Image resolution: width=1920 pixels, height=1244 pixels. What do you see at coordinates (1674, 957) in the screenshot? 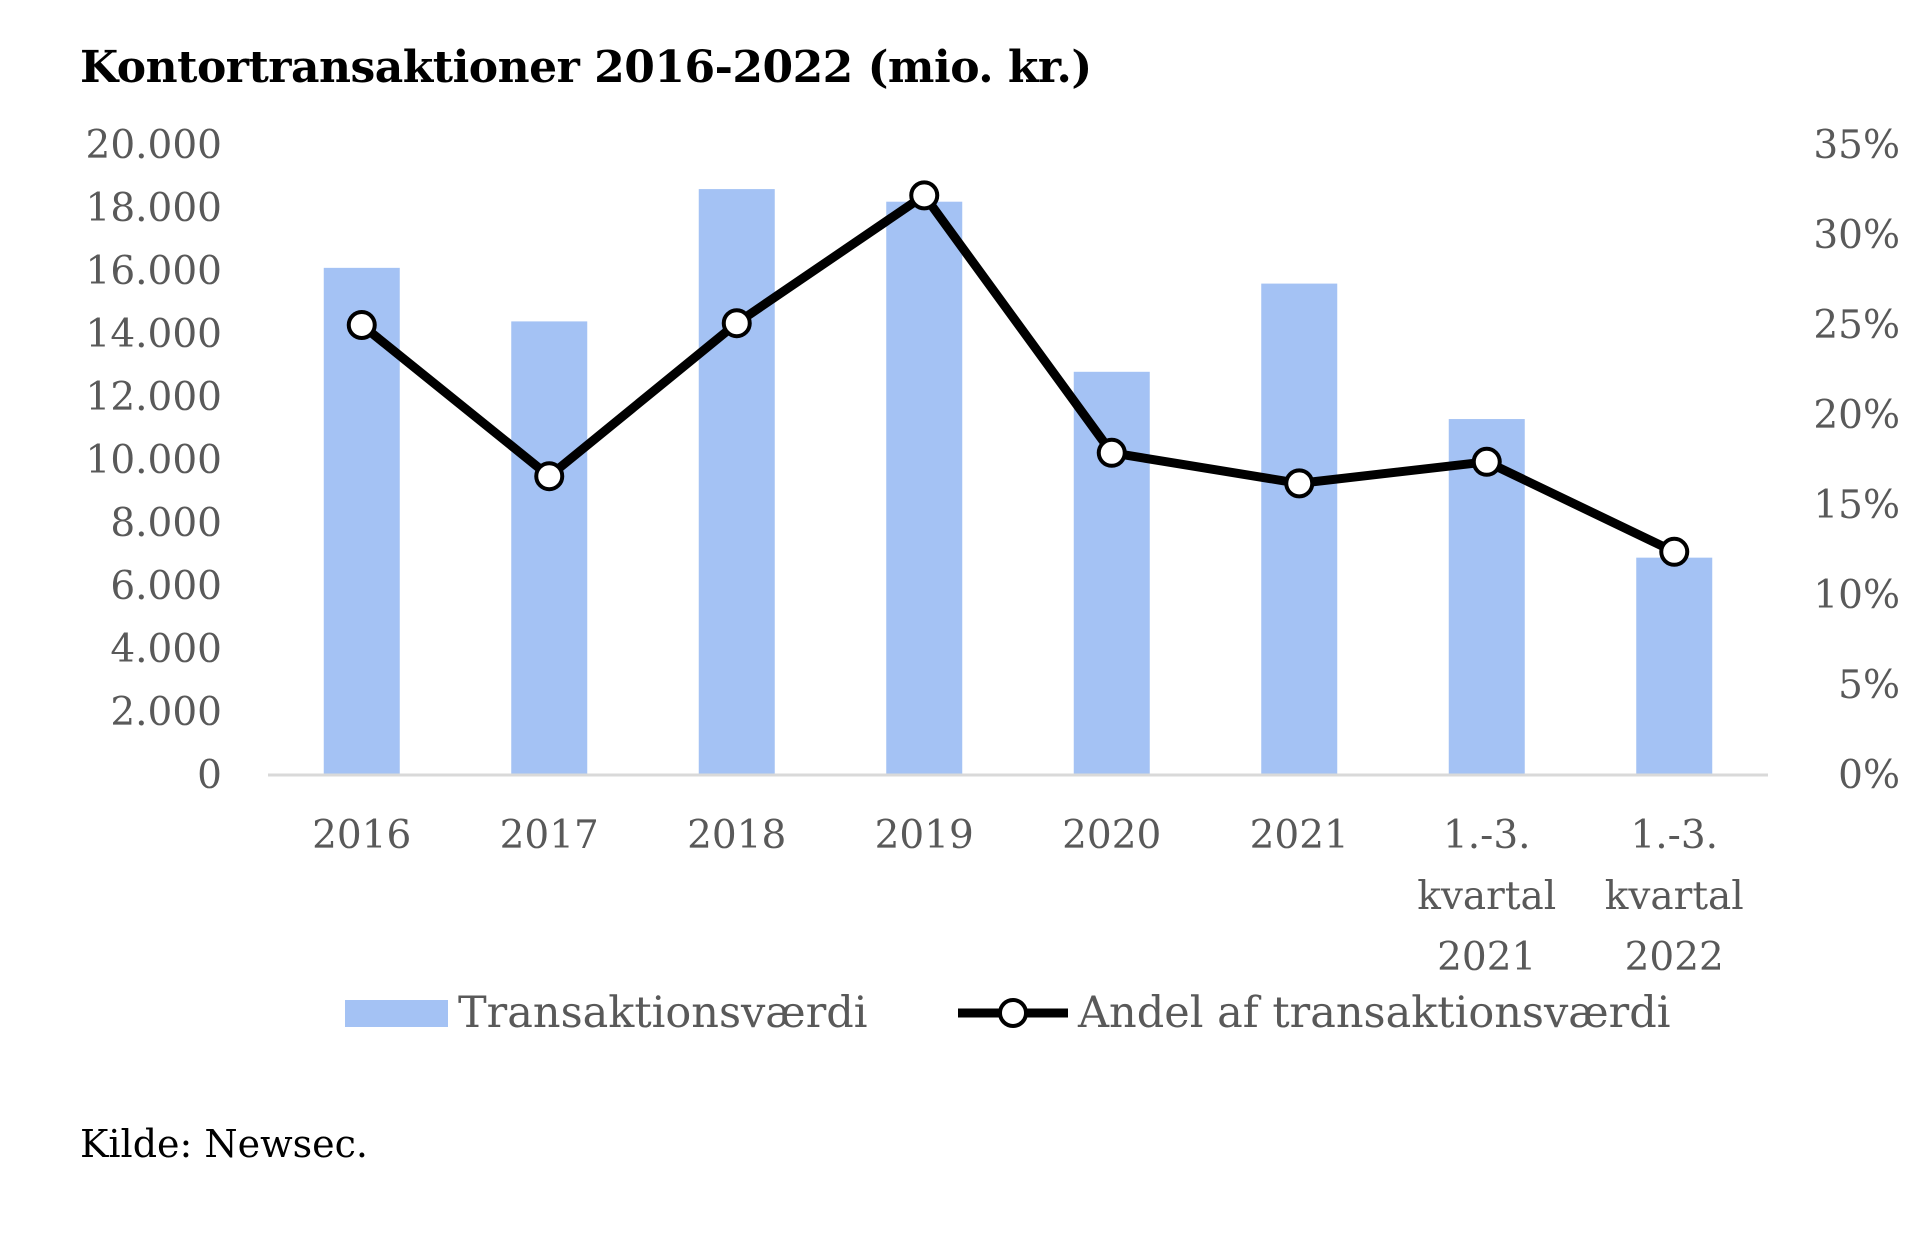
I see `x-axis-tick-label: 2022` at bounding box center [1674, 957].